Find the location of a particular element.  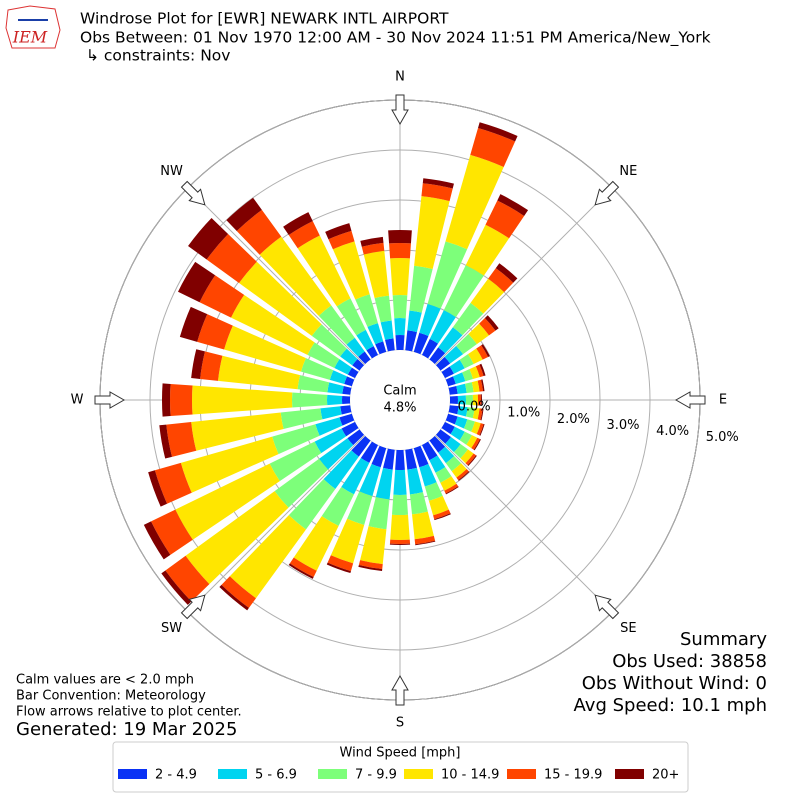

legend-label: 7 - 9.9 is located at coordinates (376, 775).